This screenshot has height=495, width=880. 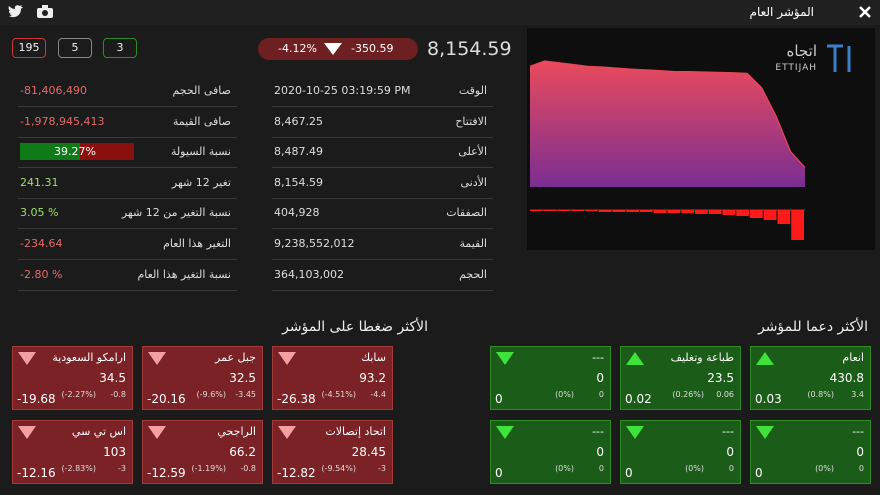 What do you see at coordinates (120, 48) in the screenshot?
I see `badge-up: 3` at bounding box center [120, 48].